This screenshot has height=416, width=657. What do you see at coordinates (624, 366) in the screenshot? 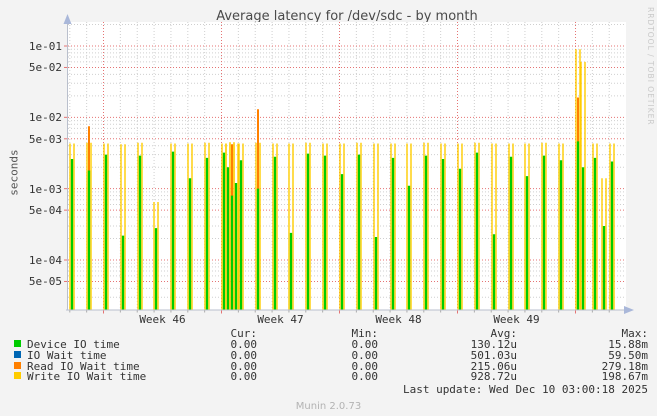
I see `legend-stat-value: 279.18m` at bounding box center [624, 366].